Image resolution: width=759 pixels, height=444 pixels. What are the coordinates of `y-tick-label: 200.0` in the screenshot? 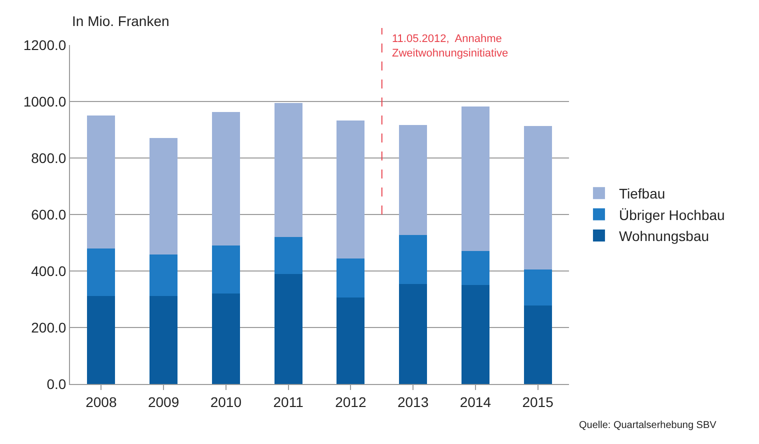 It's located at (48, 327).